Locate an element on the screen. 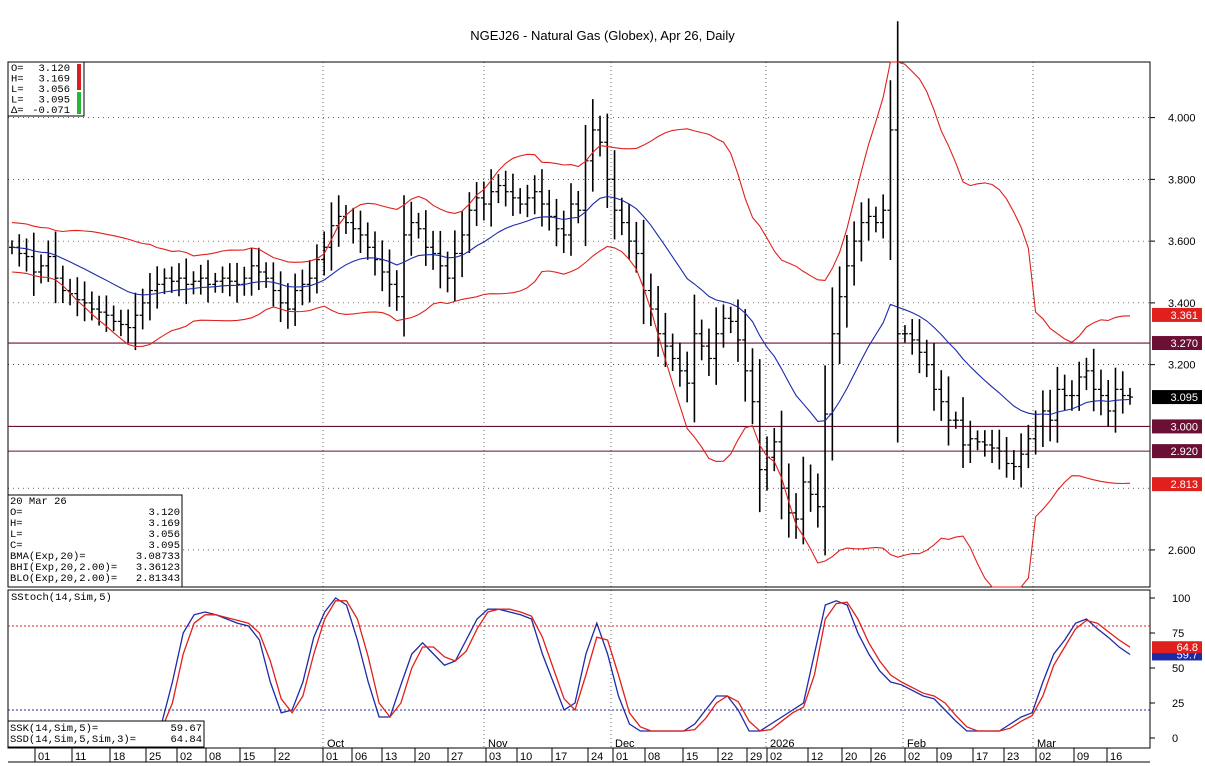 The image size is (1205, 766). price-ytick-label: 3.600 is located at coordinates (1182, 242).